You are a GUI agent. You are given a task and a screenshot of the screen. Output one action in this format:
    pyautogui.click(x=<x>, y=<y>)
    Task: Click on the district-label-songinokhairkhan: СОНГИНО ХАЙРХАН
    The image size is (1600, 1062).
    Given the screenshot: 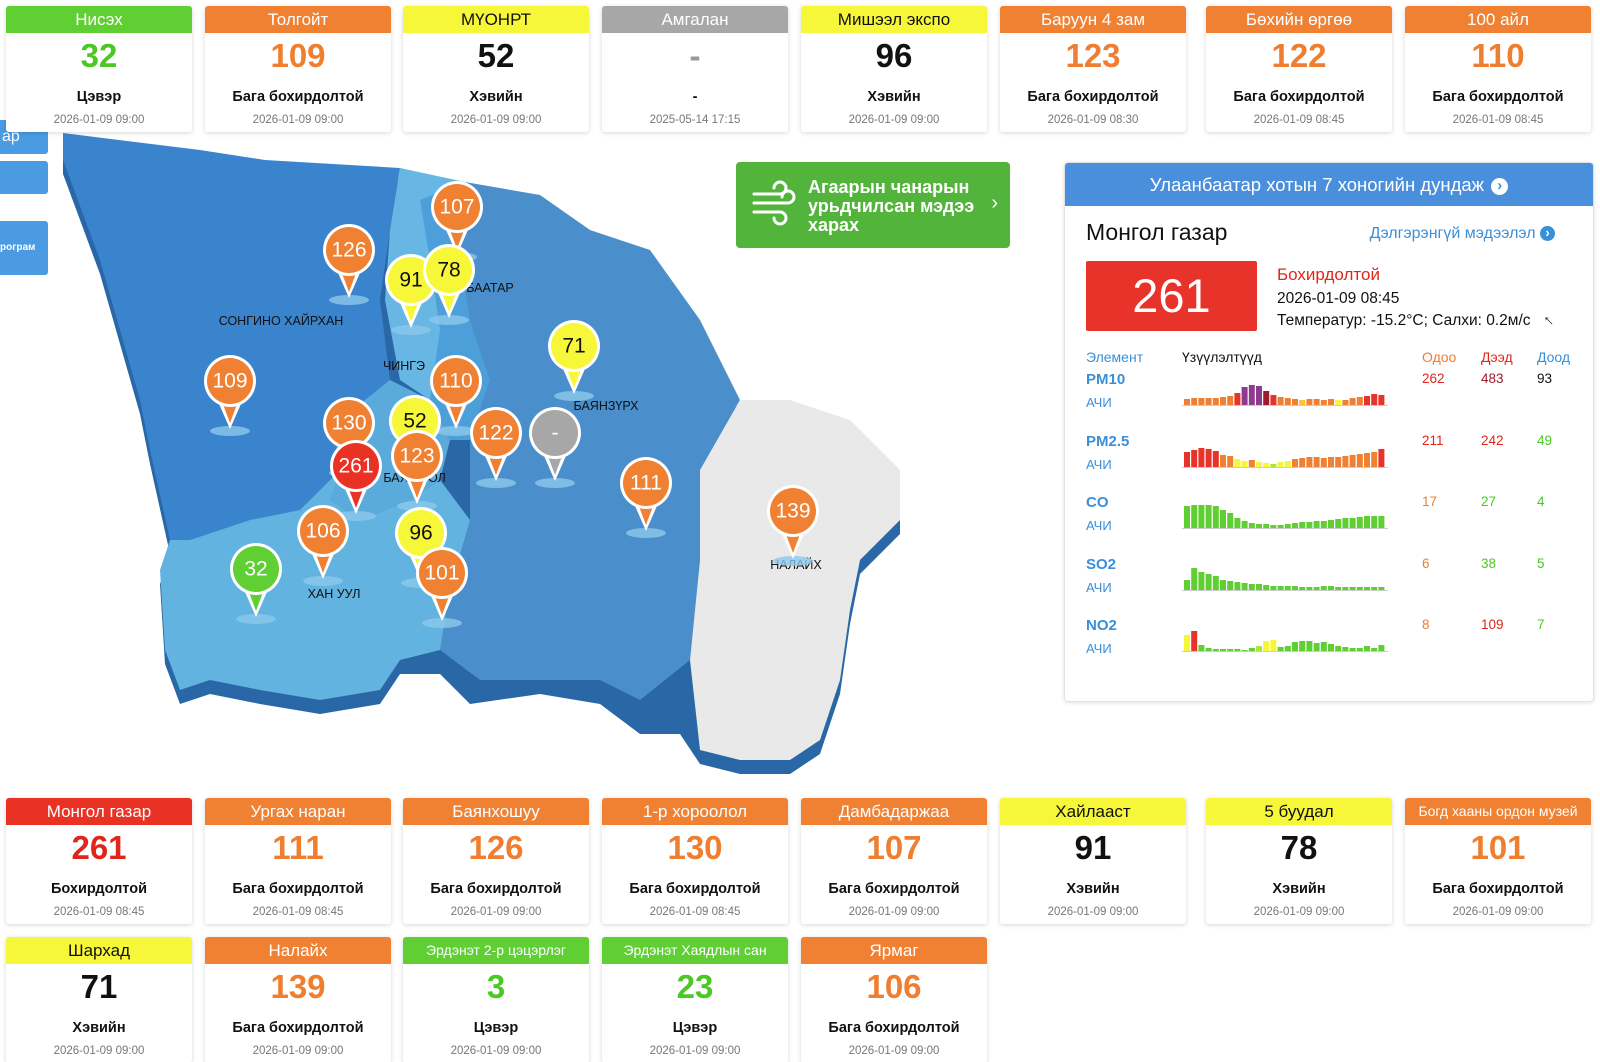 What is the action you would take?
    pyautogui.click(x=281, y=320)
    